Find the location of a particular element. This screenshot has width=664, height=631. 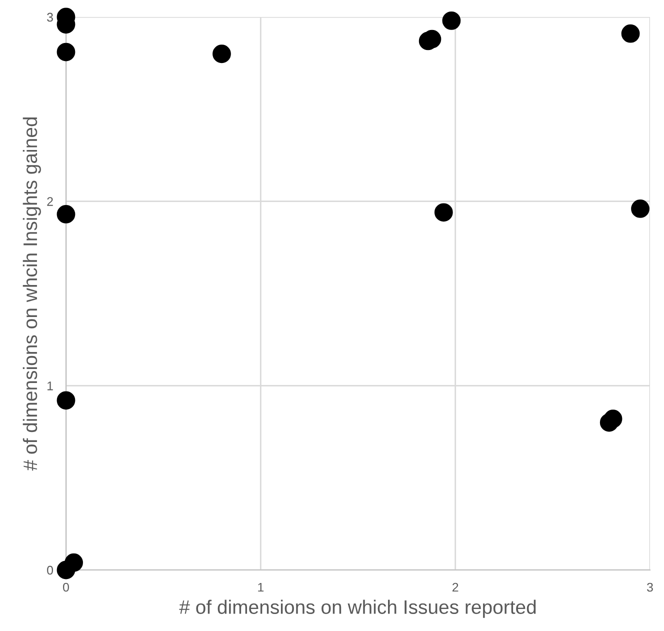

y-tick-label: 3 is located at coordinates (50, 17).